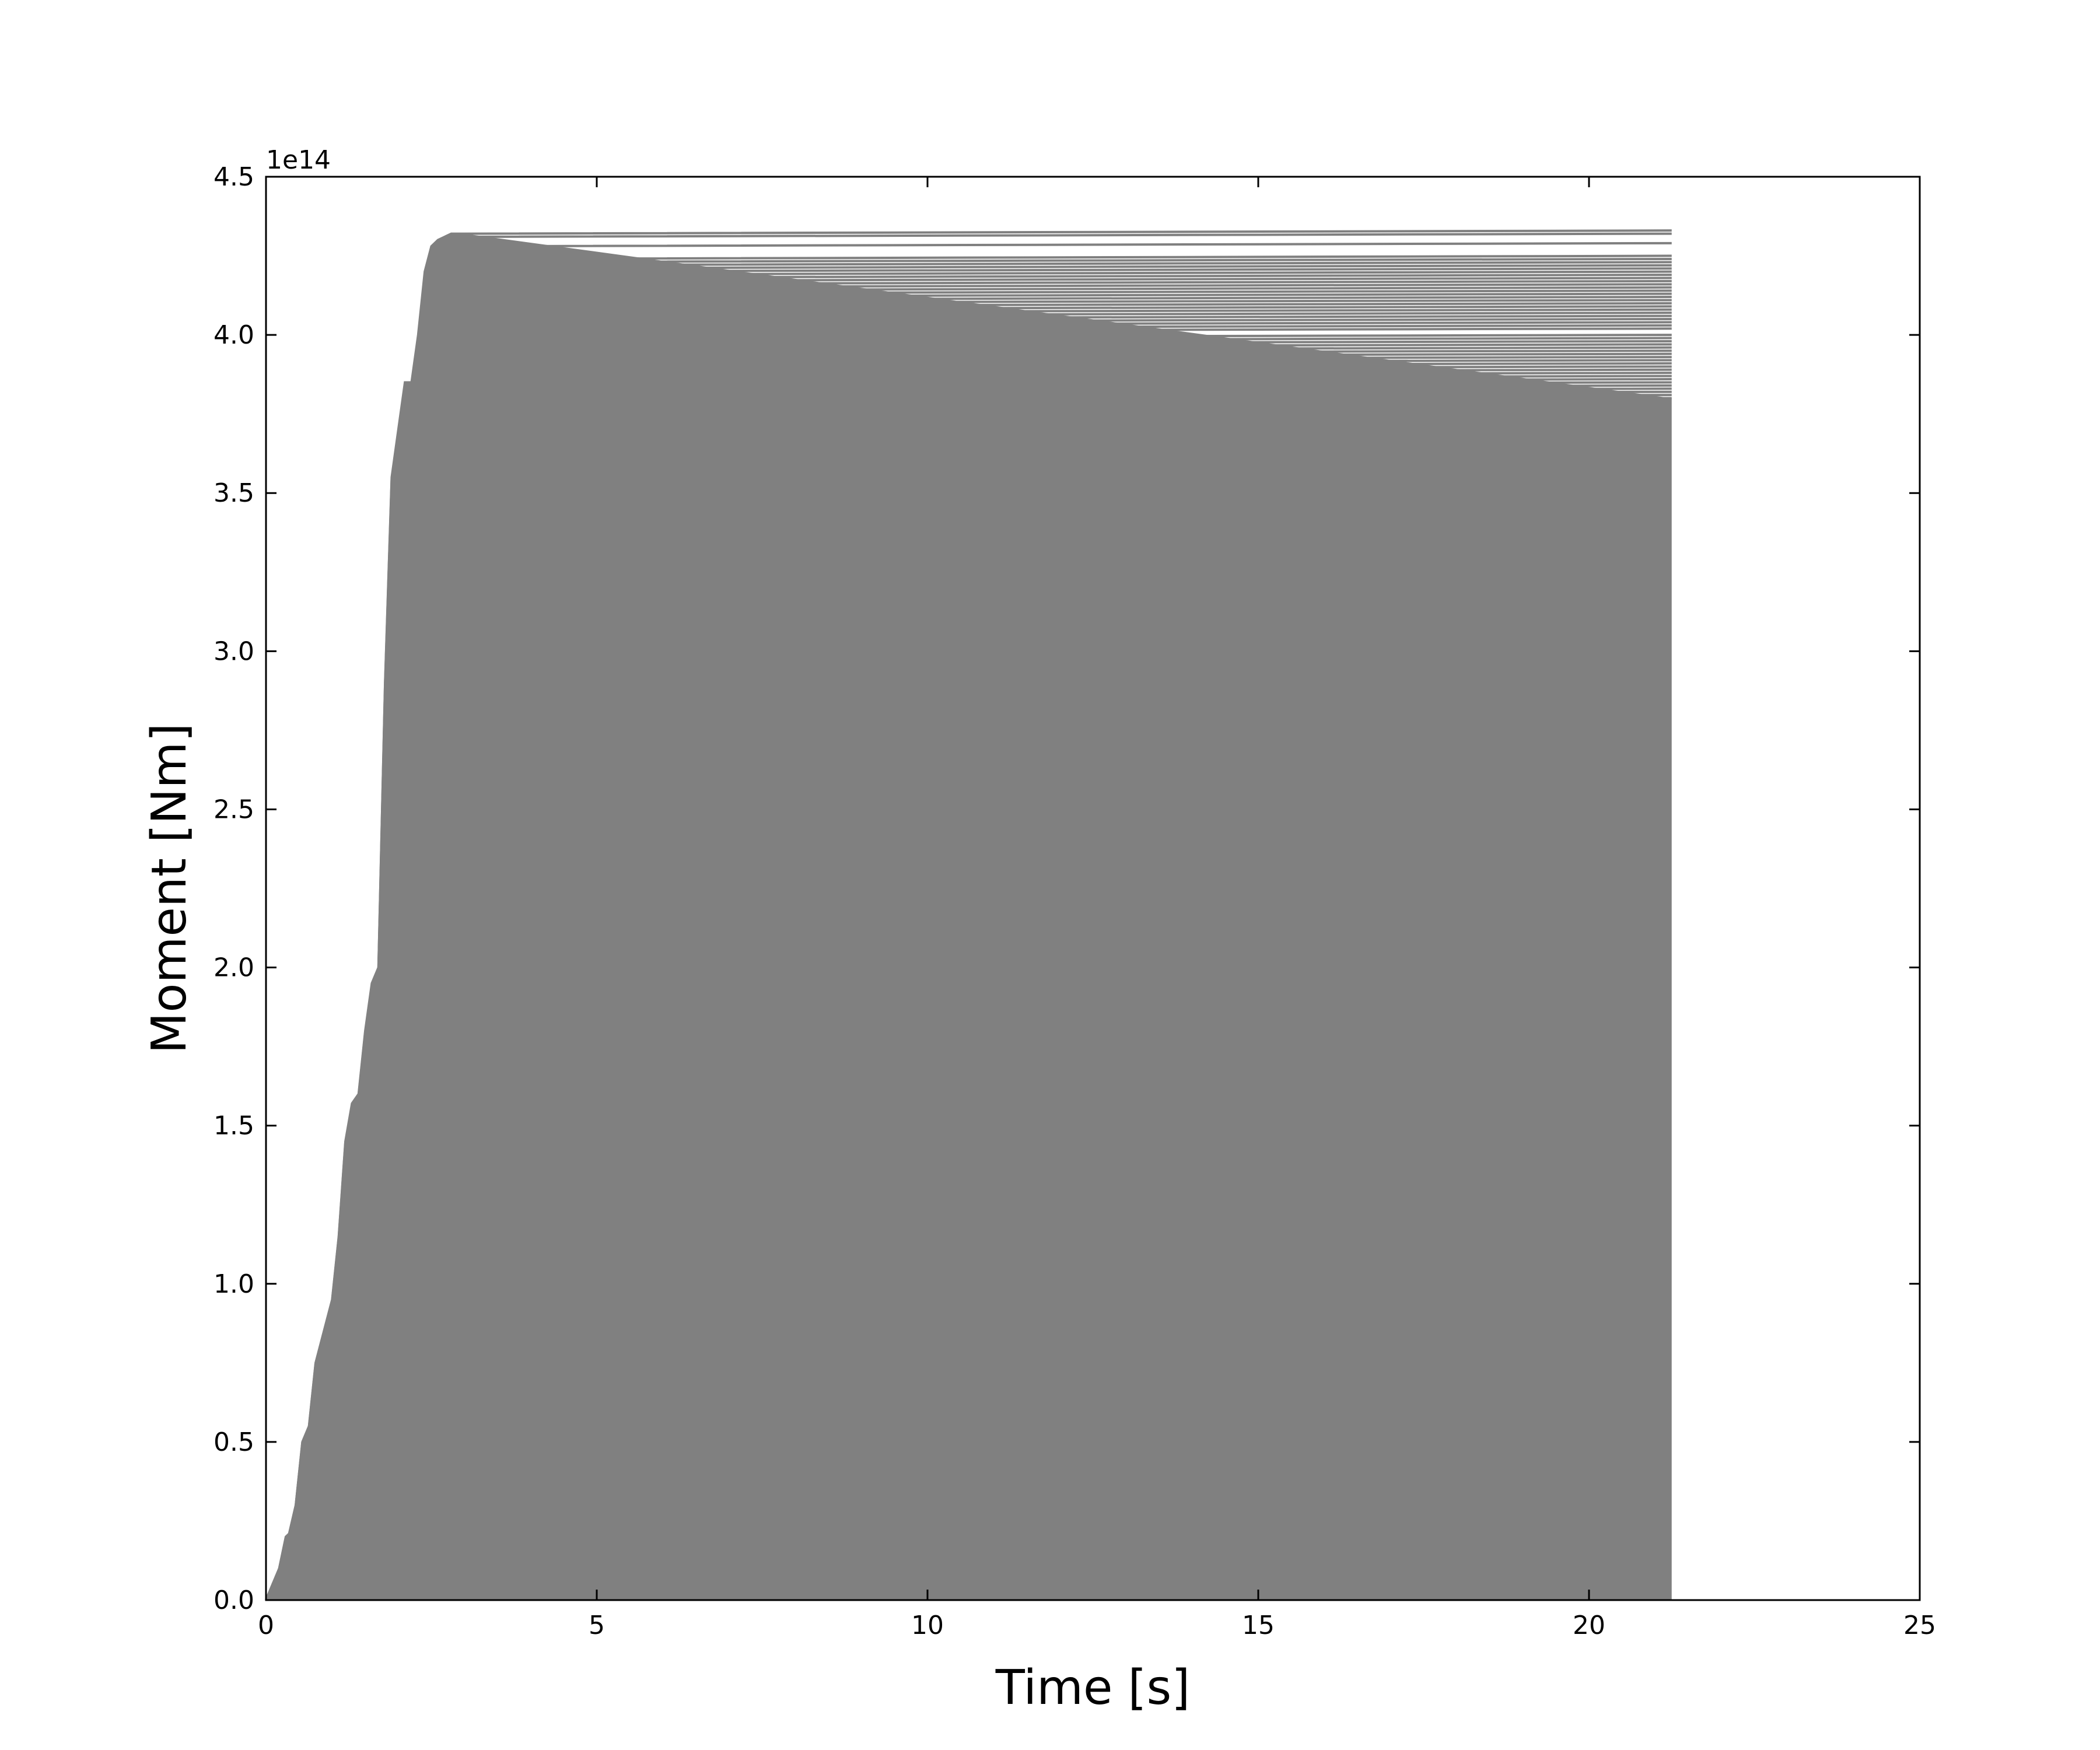 The width and height of the screenshot is (2100, 1750). Describe the element at coordinates (234, 1442) in the screenshot. I see `y-tick-label: 0.5` at that location.